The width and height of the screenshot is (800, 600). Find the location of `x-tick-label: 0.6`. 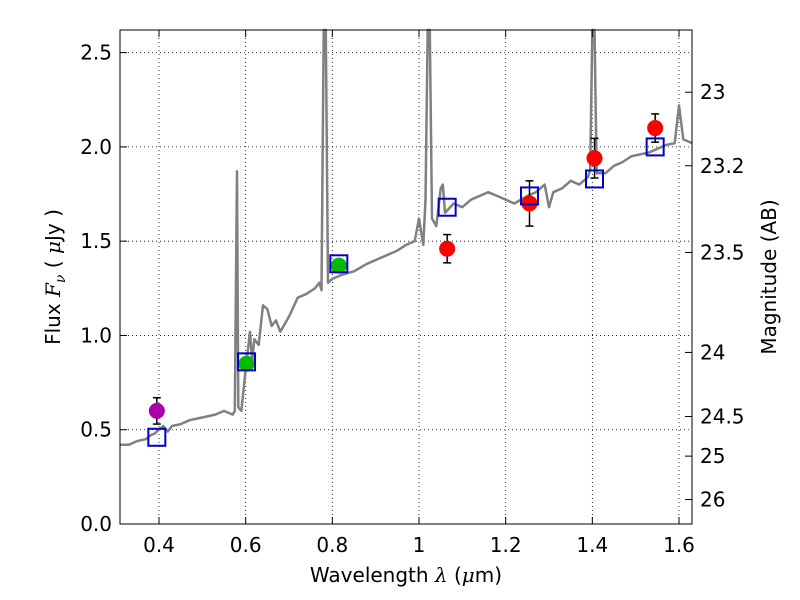

x-tick-label: 0.6 is located at coordinates (246, 545).